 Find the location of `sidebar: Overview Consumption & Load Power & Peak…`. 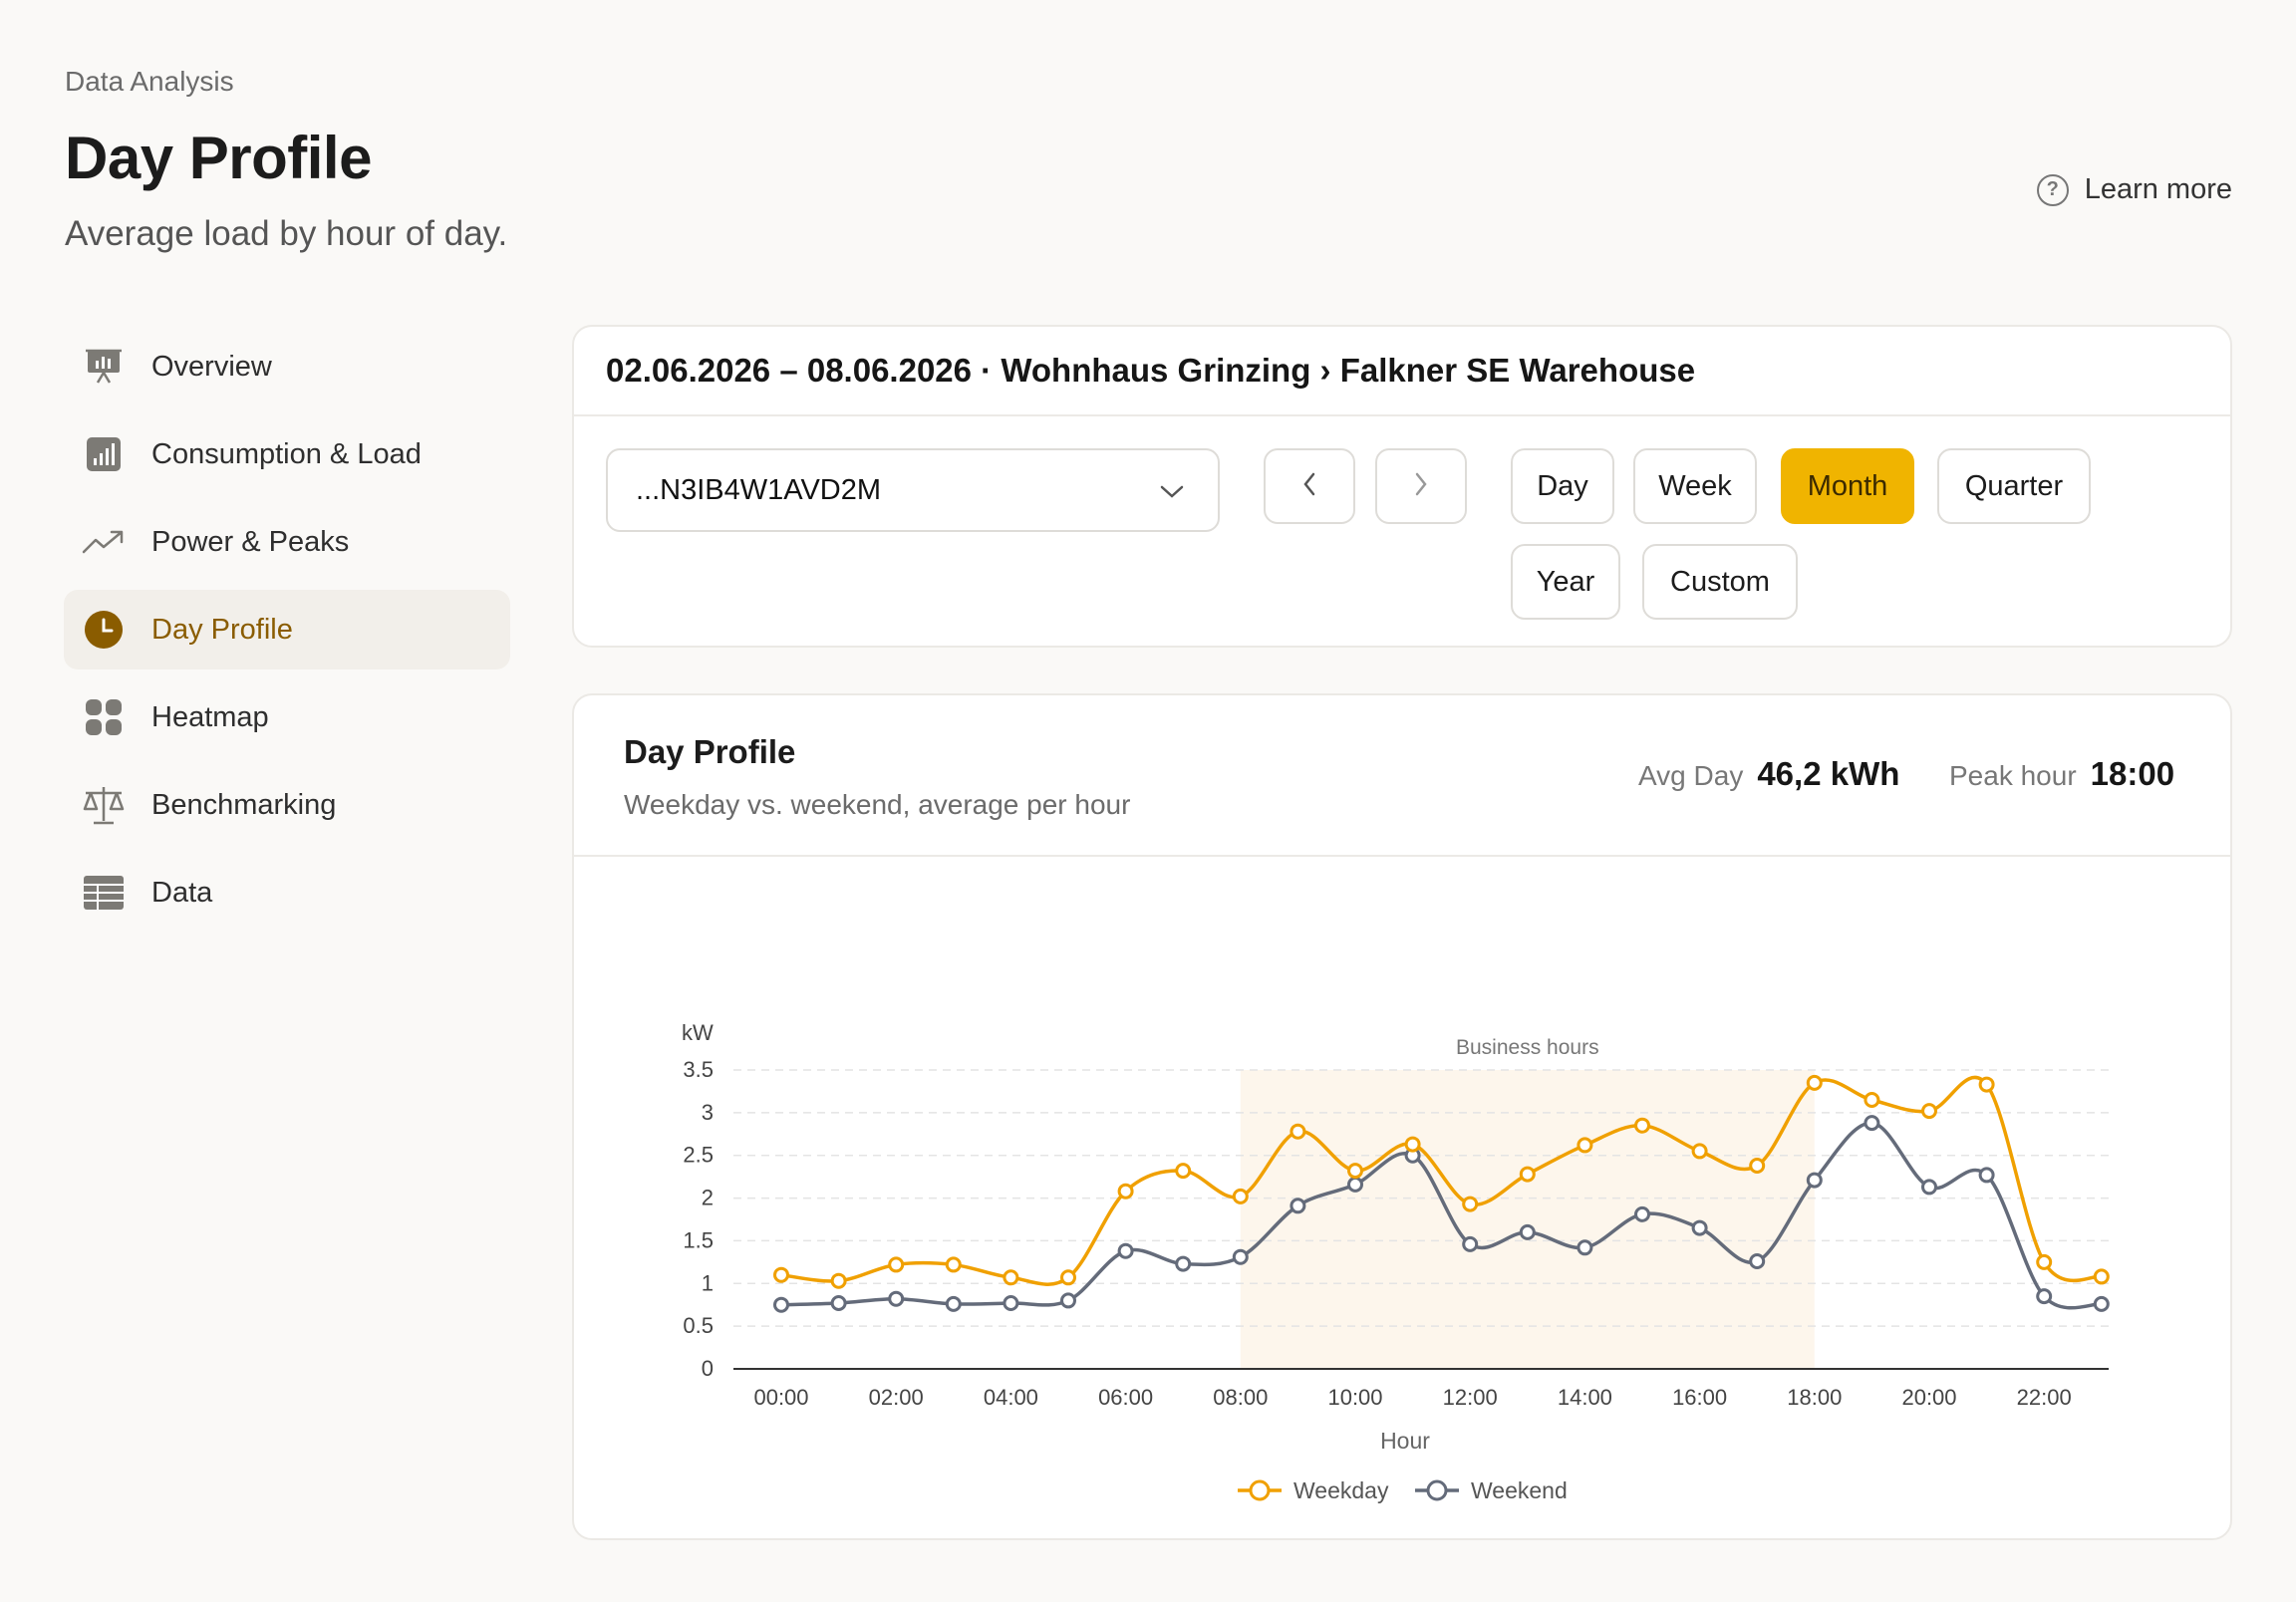

sidebar: Overview Consumption & Load Power & Peak… is located at coordinates (287, 633).